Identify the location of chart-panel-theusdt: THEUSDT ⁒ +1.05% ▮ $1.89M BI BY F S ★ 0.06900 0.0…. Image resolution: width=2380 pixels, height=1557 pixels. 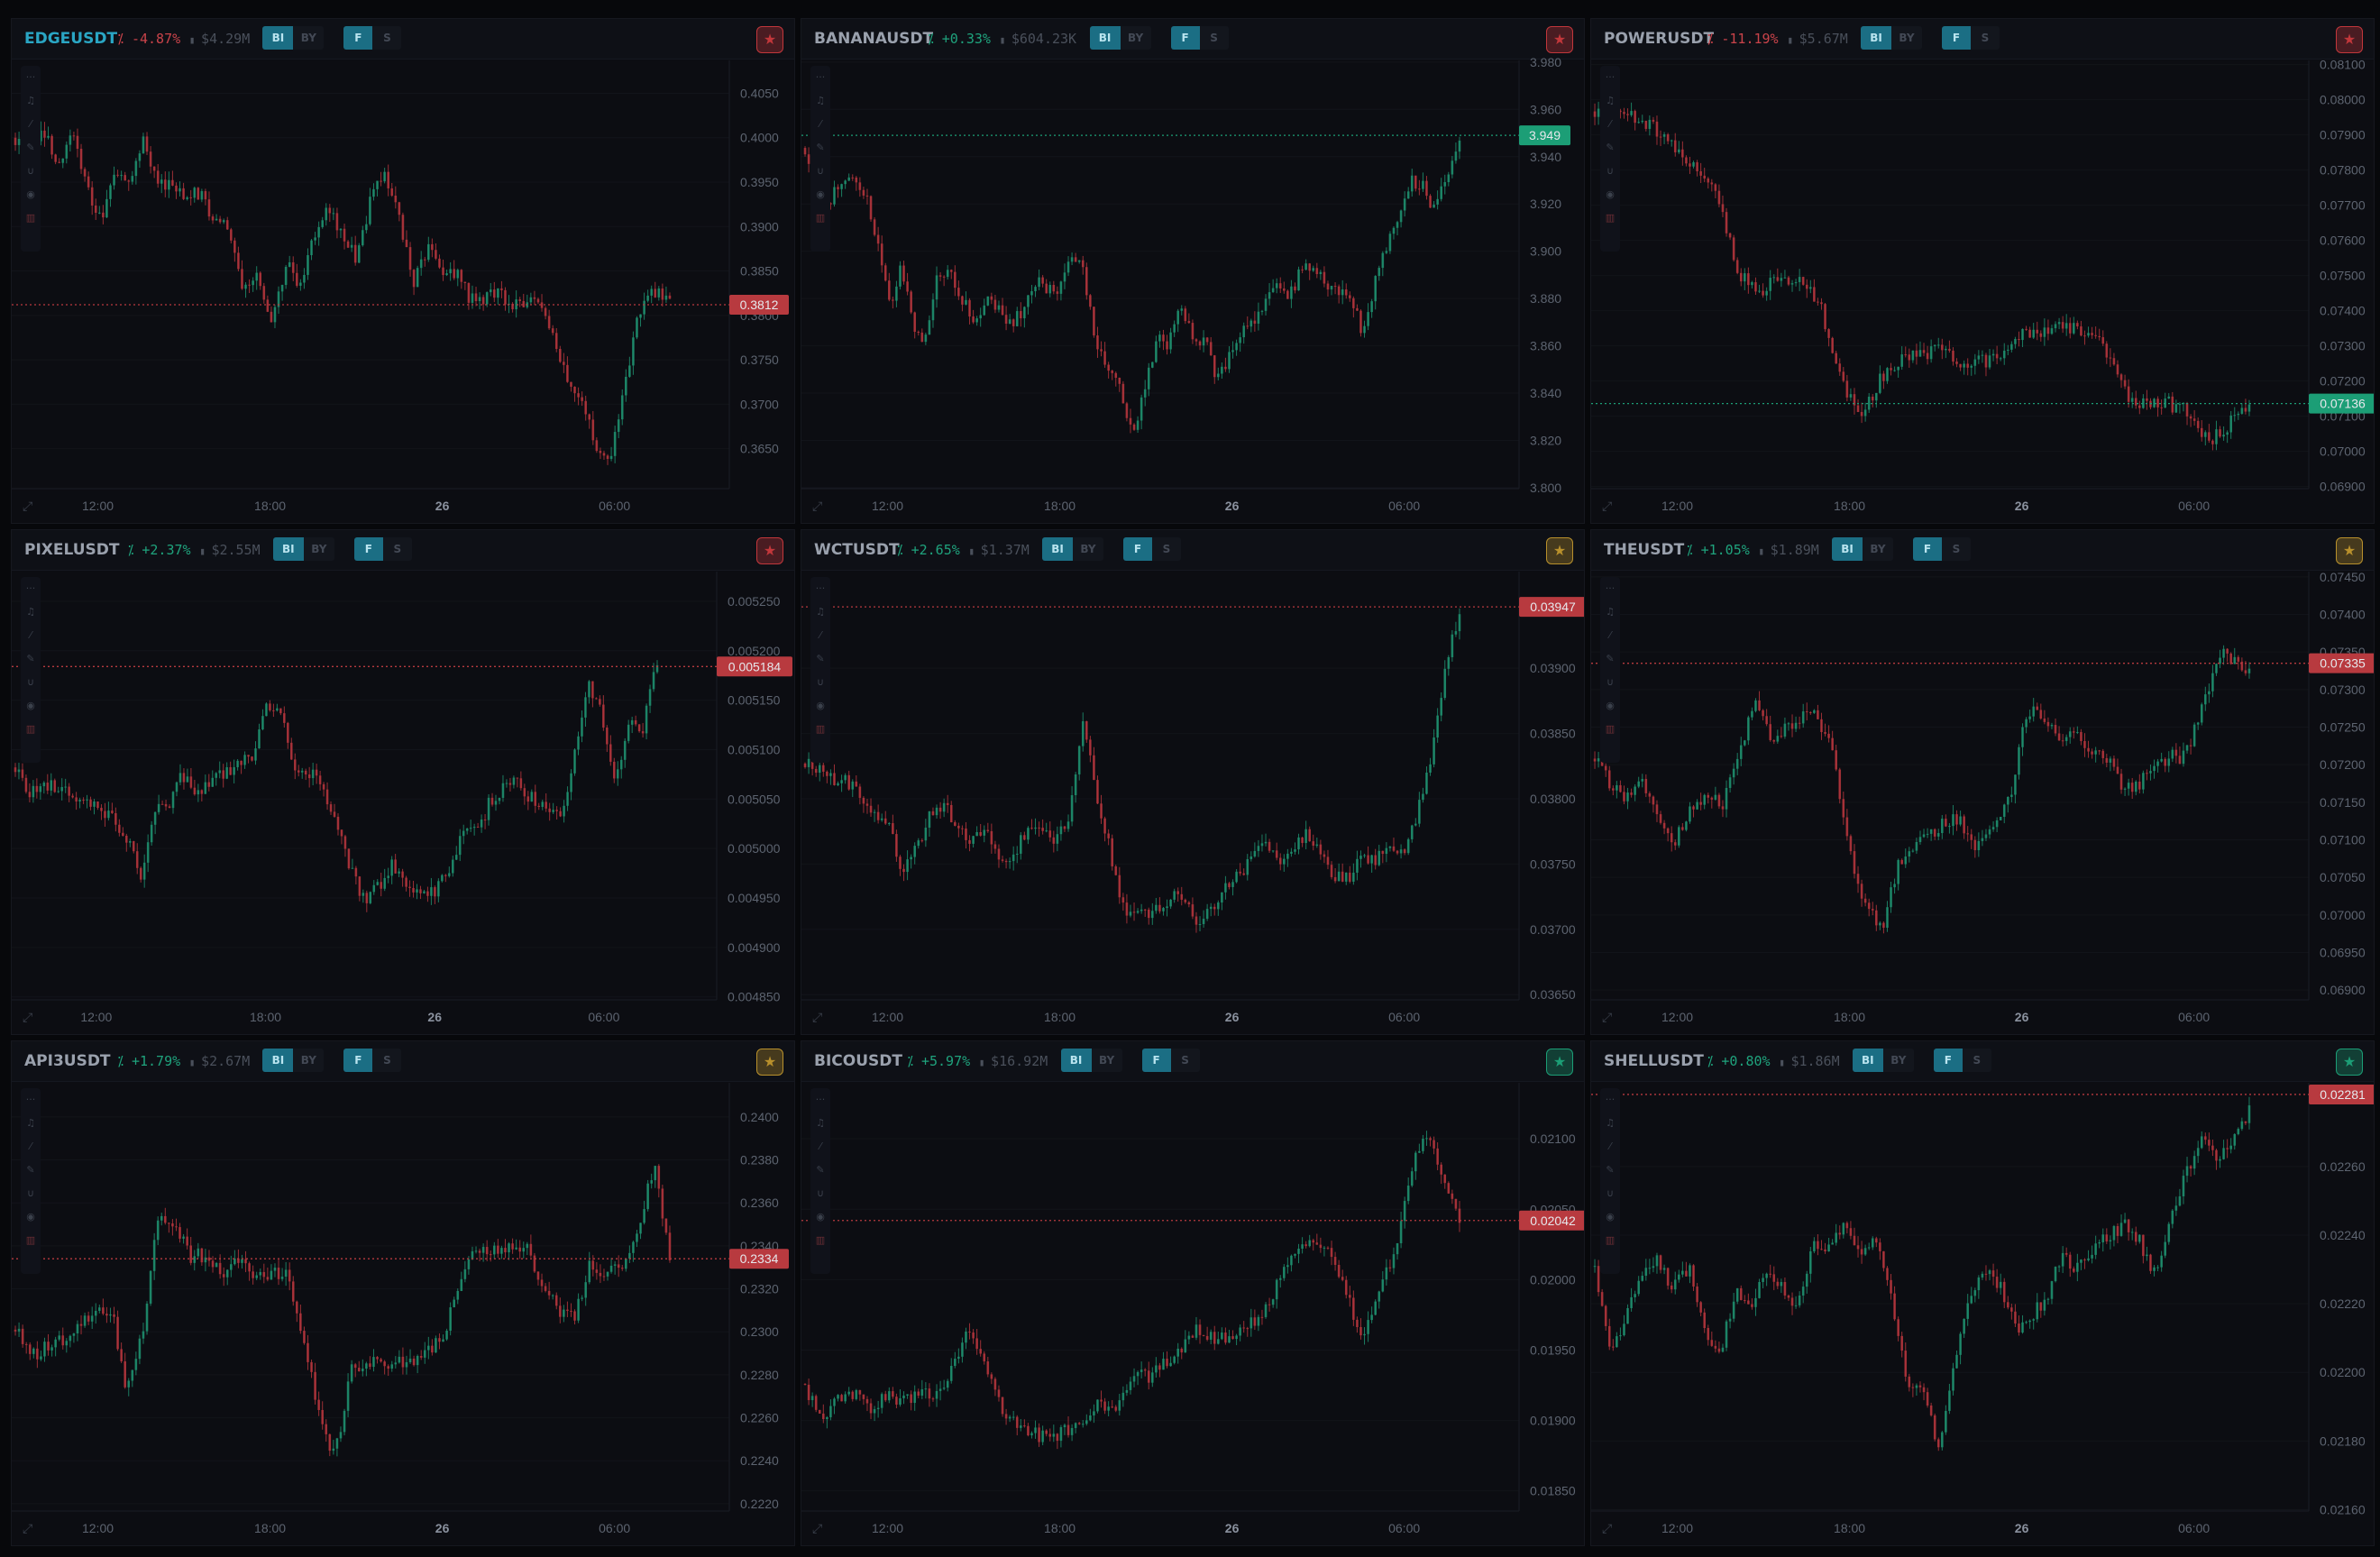
(1982, 782).